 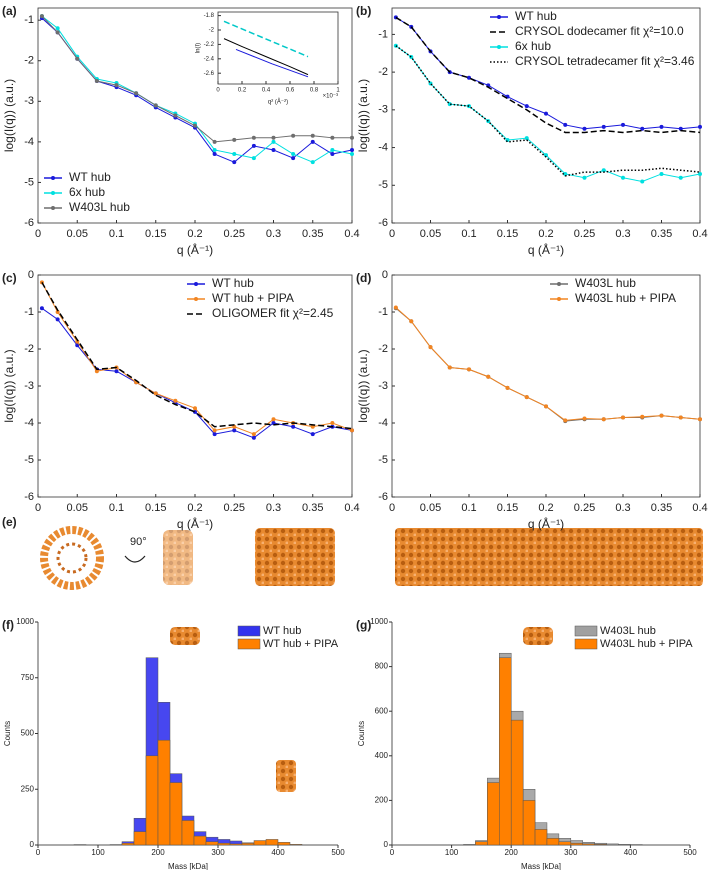 I want to click on x-multiplier: ×10⁻³, so click(x=330, y=97).